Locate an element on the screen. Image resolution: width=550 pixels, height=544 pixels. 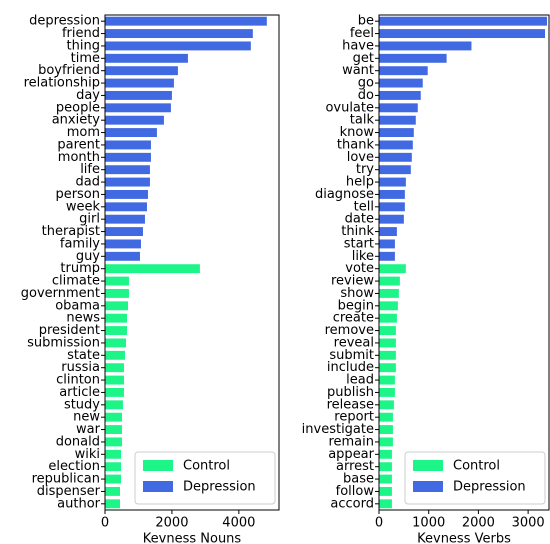
x-axis-label: Kevness Verbs is located at coordinates (464, 538).